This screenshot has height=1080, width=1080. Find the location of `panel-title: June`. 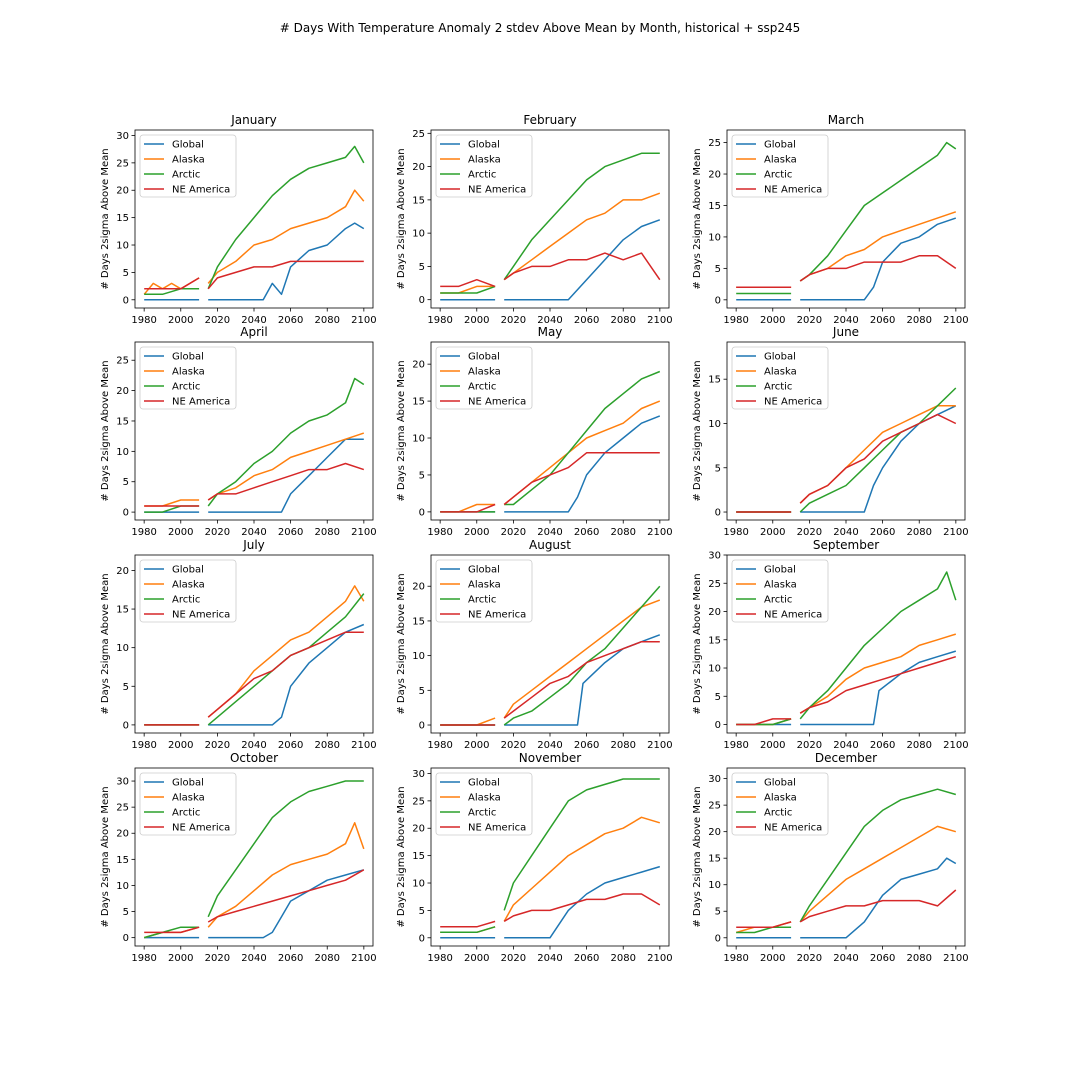

panel-title: June is located at coordinates (845, 332).